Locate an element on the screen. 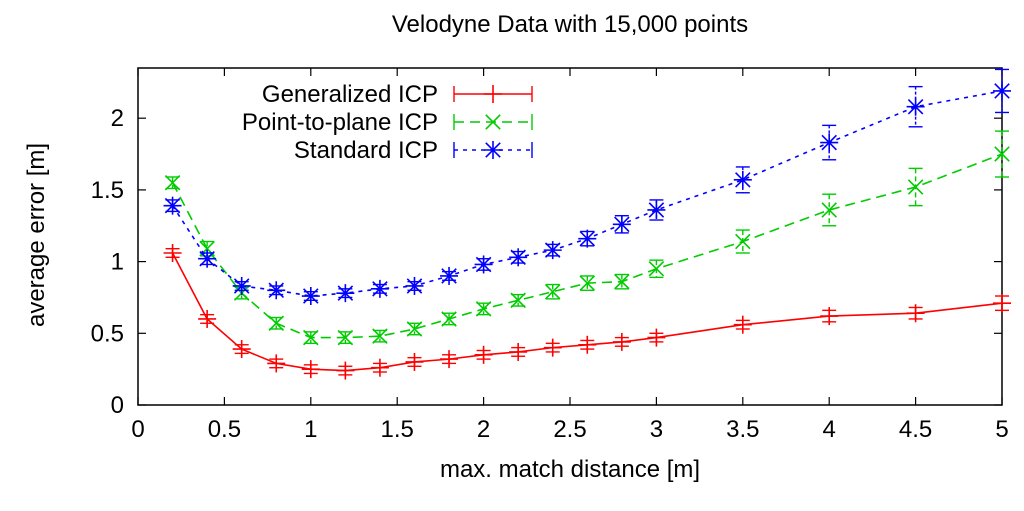  y-axis-label: average error [m] is located at coordinates (36, 235).